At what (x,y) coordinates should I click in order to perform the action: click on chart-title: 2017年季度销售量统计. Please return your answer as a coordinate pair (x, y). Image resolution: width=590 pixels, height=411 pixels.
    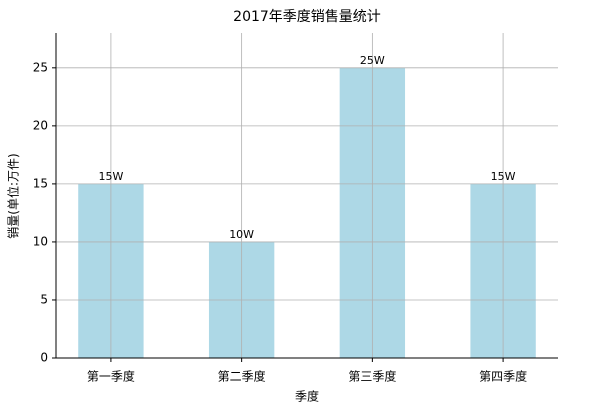
    Looking at the image, I should click on (307, 17).